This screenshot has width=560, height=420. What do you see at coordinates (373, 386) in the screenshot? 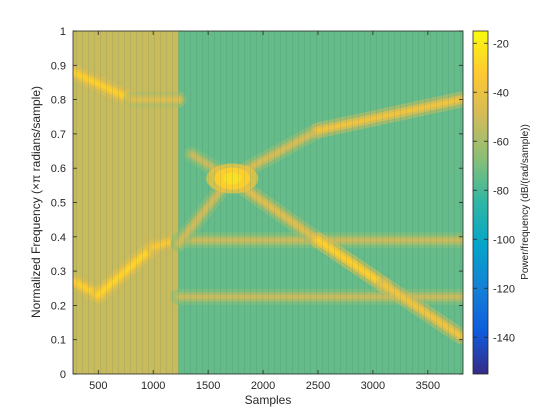
I see `x-tick-label: 3000` at bounding box center [373, 386].